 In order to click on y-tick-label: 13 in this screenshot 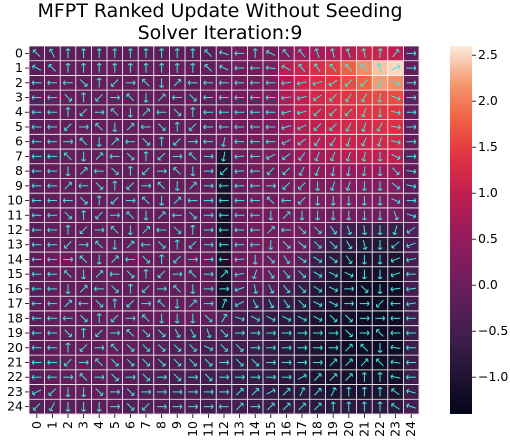, I will do `click(15, 244)`.